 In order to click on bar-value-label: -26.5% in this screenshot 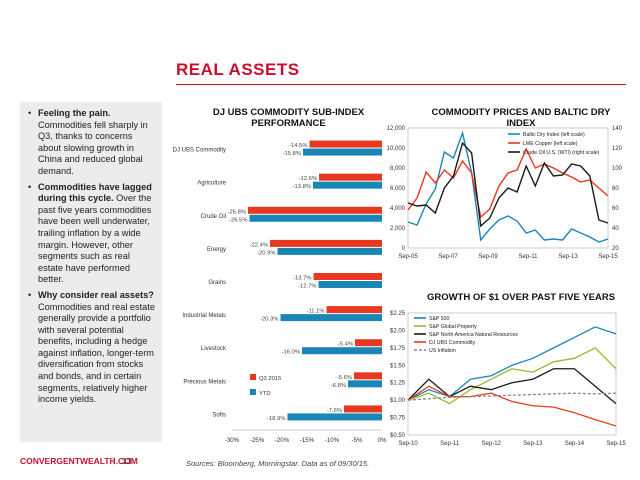, I will do `click(238, 220)`.